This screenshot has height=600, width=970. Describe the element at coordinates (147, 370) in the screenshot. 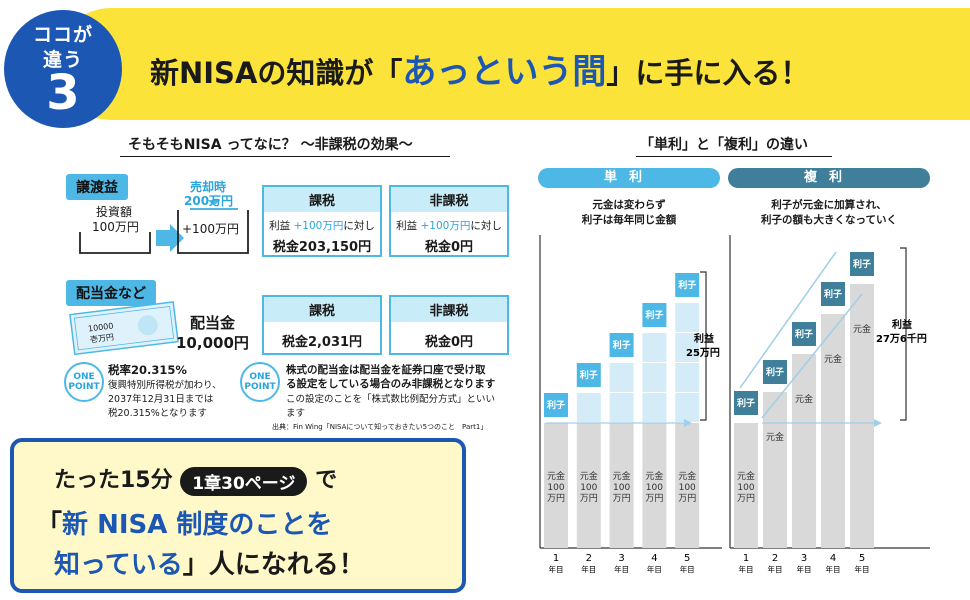

I see `point1-title: 税率20.315%` at that location.